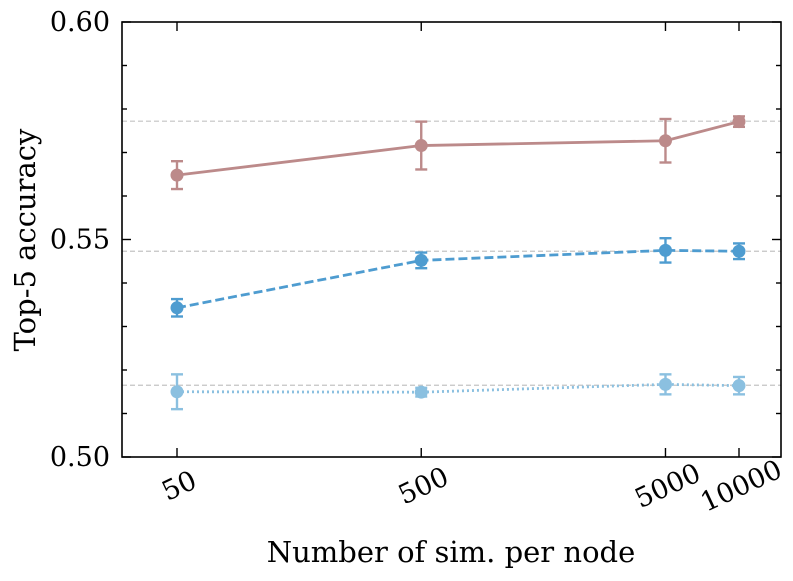 The image size is (793, 581). I want to click on x-tick-label: 5000, so click(667, 486).